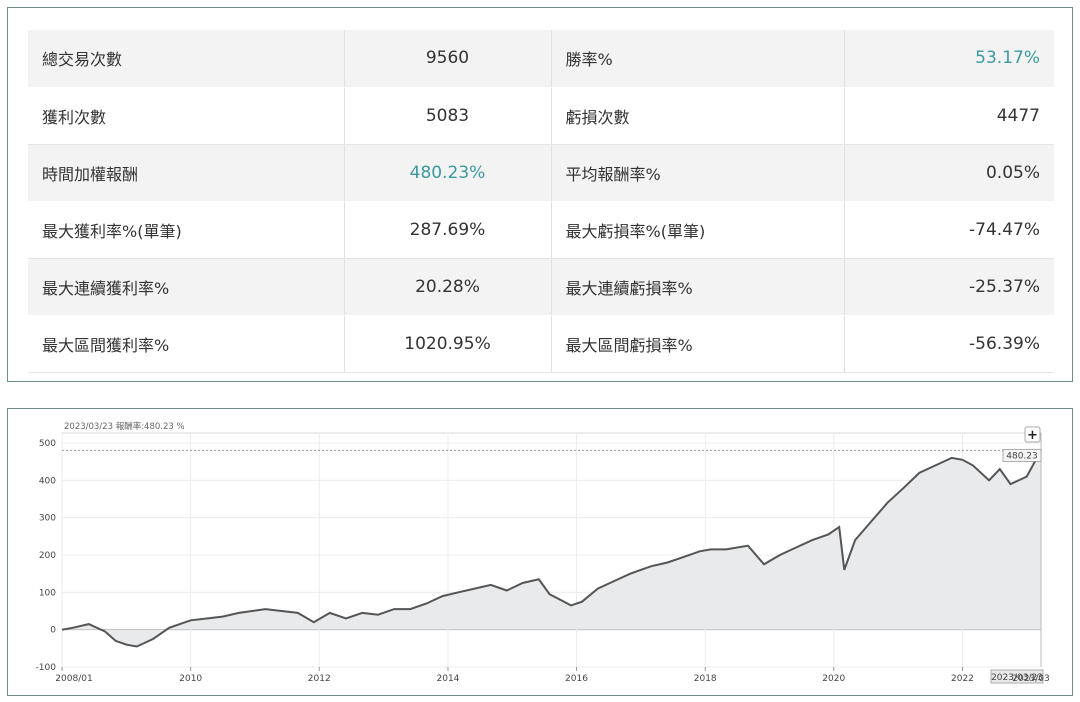  Describe the element at coordinates (697, 343) in the screenshot. I see `stat-label: 最大區間虧損率%` at that location.